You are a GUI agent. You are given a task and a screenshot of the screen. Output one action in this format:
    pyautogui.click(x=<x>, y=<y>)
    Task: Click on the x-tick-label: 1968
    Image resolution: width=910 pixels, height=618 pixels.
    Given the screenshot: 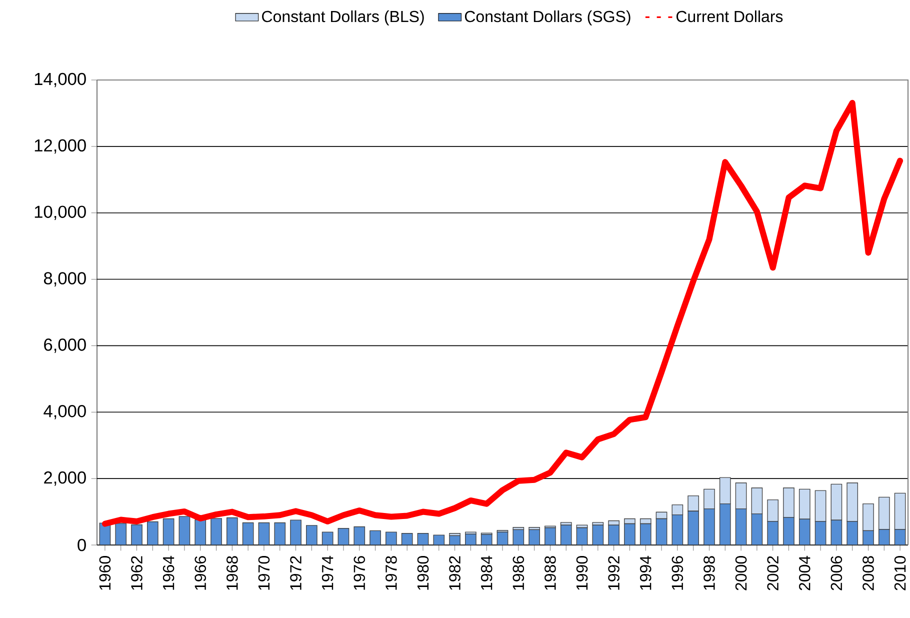 What is the action you would take?
    pyautogui.click(x=232, y=573)
    